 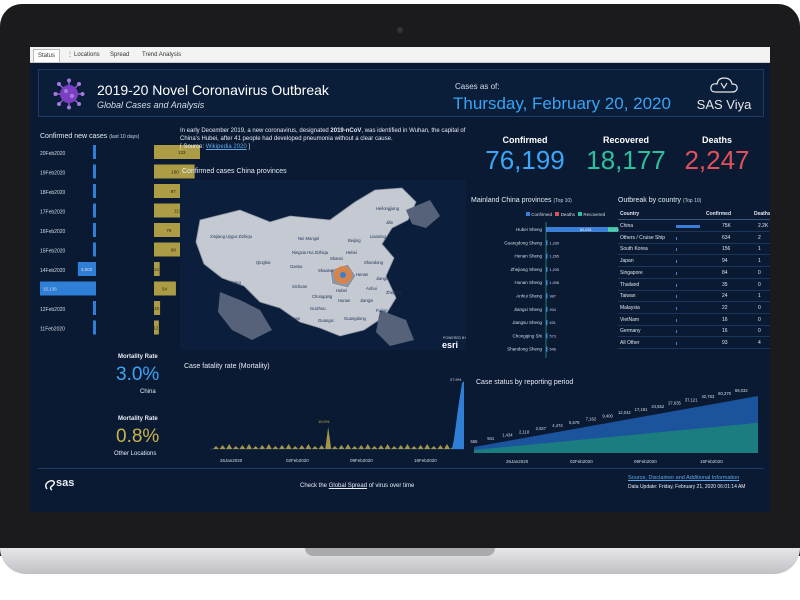 I want to click on col-confirmed: Confirmed, so click(x=718, y=214).